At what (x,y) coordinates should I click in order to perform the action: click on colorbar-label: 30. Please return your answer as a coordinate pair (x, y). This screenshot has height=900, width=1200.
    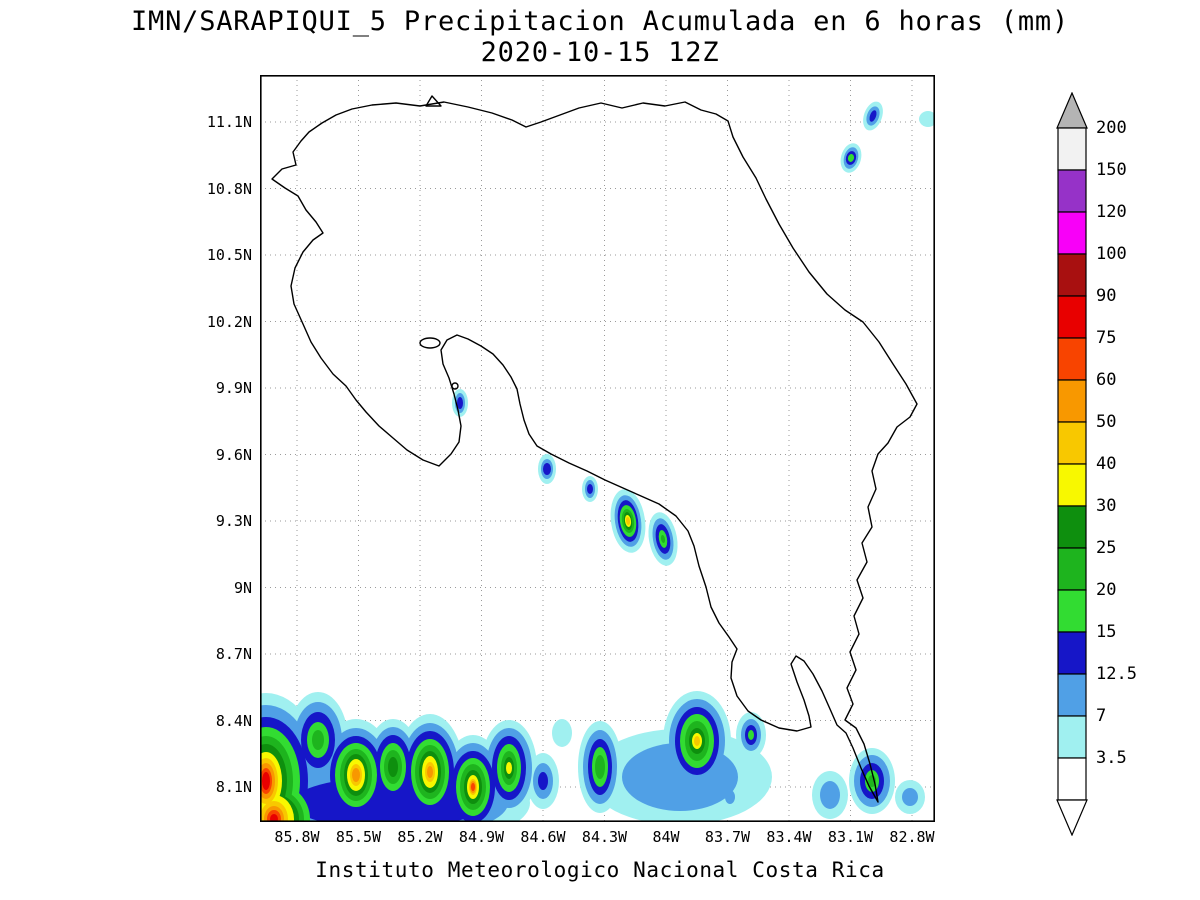
    Looking at the image, I should click on (1106, 506).